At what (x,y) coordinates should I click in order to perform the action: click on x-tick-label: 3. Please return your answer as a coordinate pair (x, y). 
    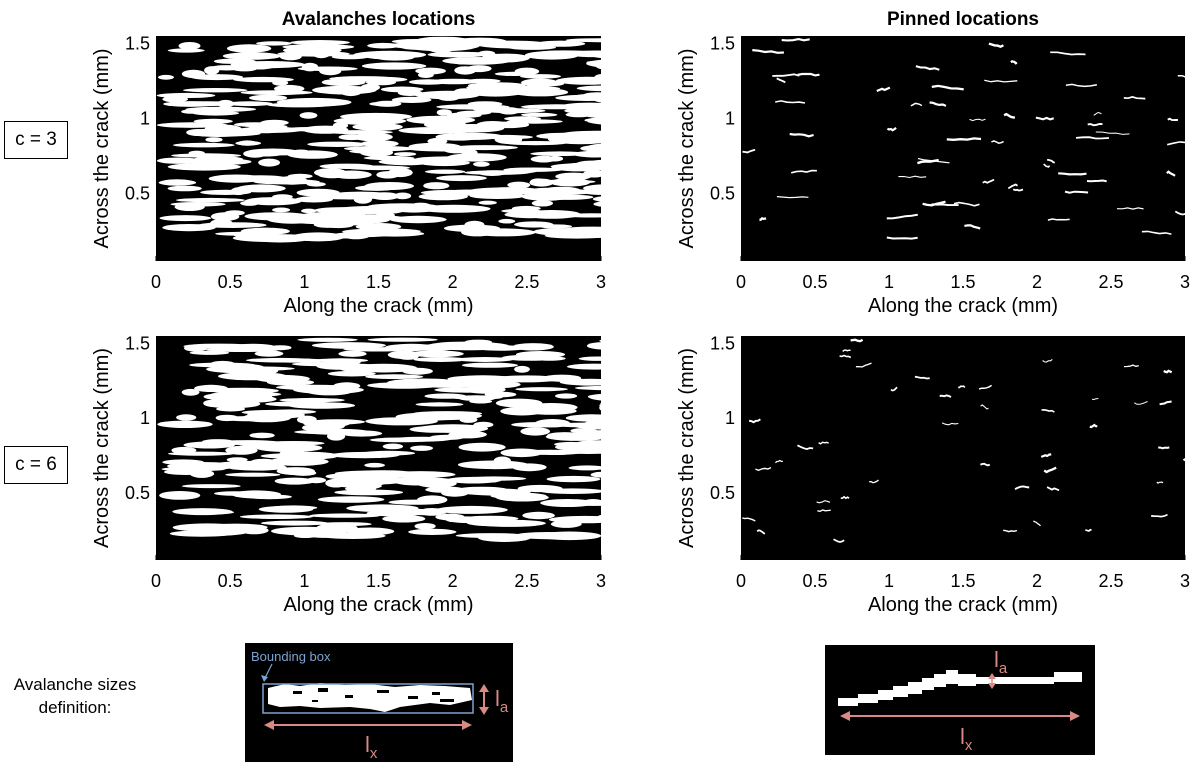
    Looking at the image, I should click on (601, 581).